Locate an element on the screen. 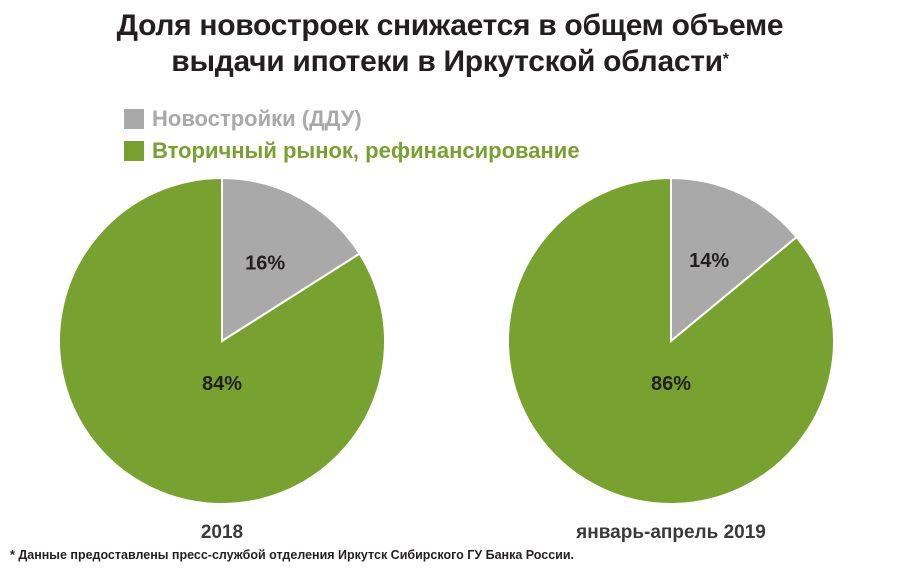  title-line-1: Доля новостроек снижается в общем объеме is located at coordinates (450, 25).